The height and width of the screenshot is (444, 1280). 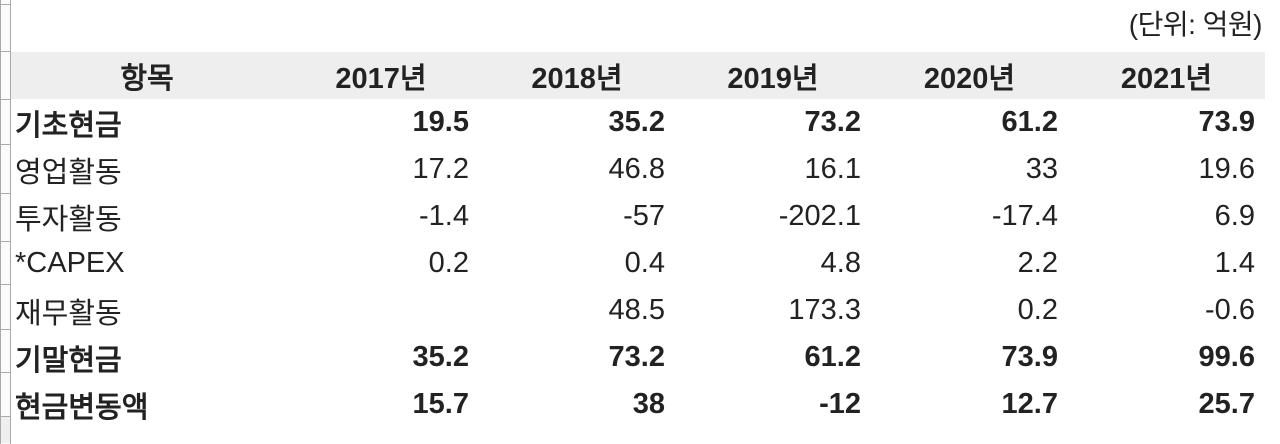 What do you see at coordinates (440, 122) in the screenshot?
I see `value-cell: 19.5` at bounding box center [440, 122].